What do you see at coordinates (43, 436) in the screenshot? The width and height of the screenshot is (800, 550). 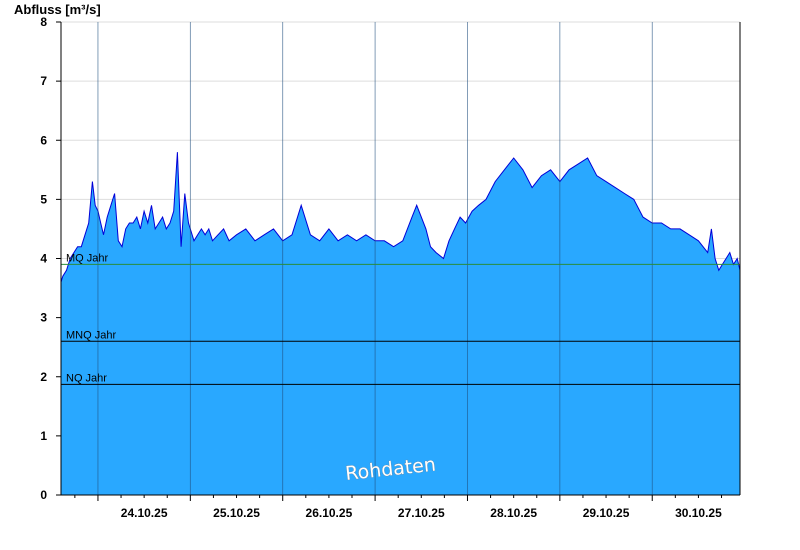 I see `y-tick-label-1: 1` at bounding box center [43, 436].